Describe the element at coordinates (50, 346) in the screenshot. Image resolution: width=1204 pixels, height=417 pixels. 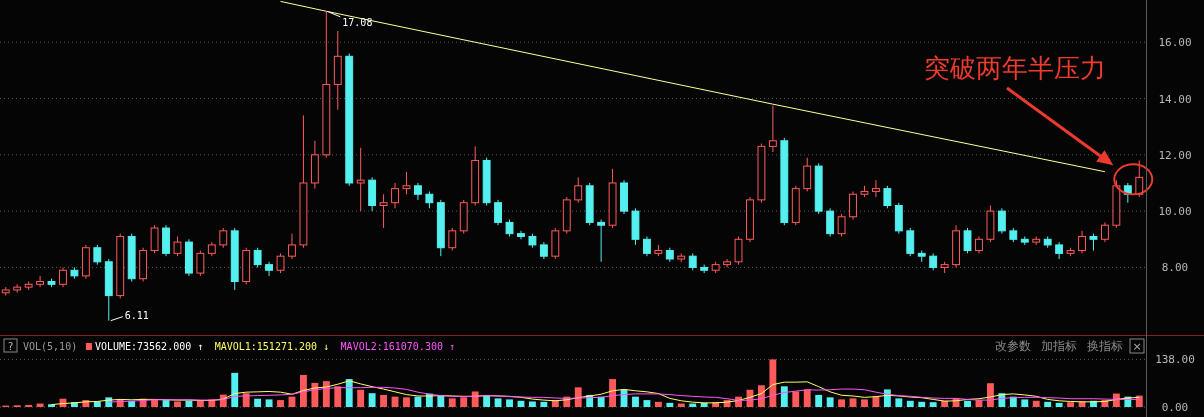
I see `chart-title: VOL(5,10)` at that location.